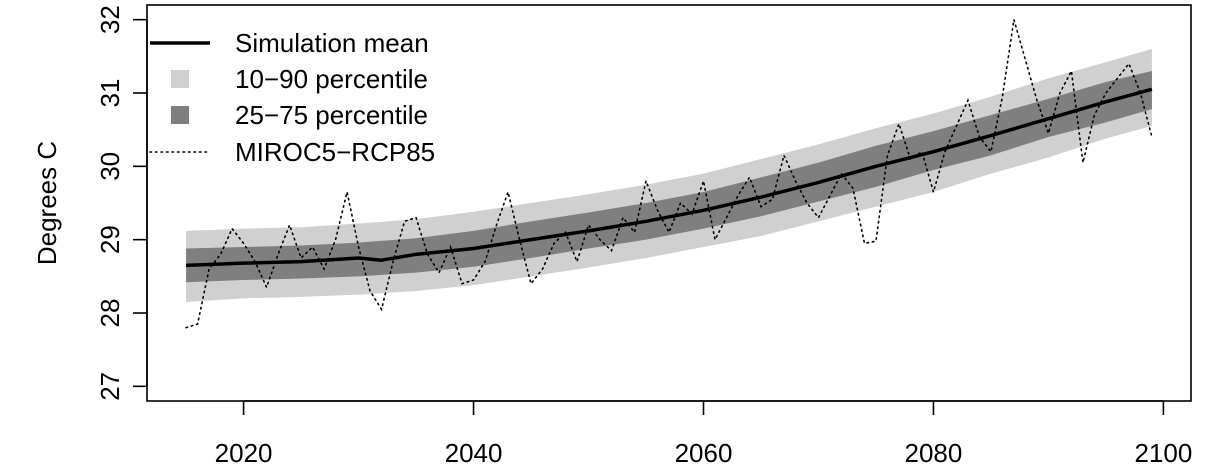  Describe the element at coordinates (1163, 453) in the screenshot. I see `x-tick-label: 2100` at that location.